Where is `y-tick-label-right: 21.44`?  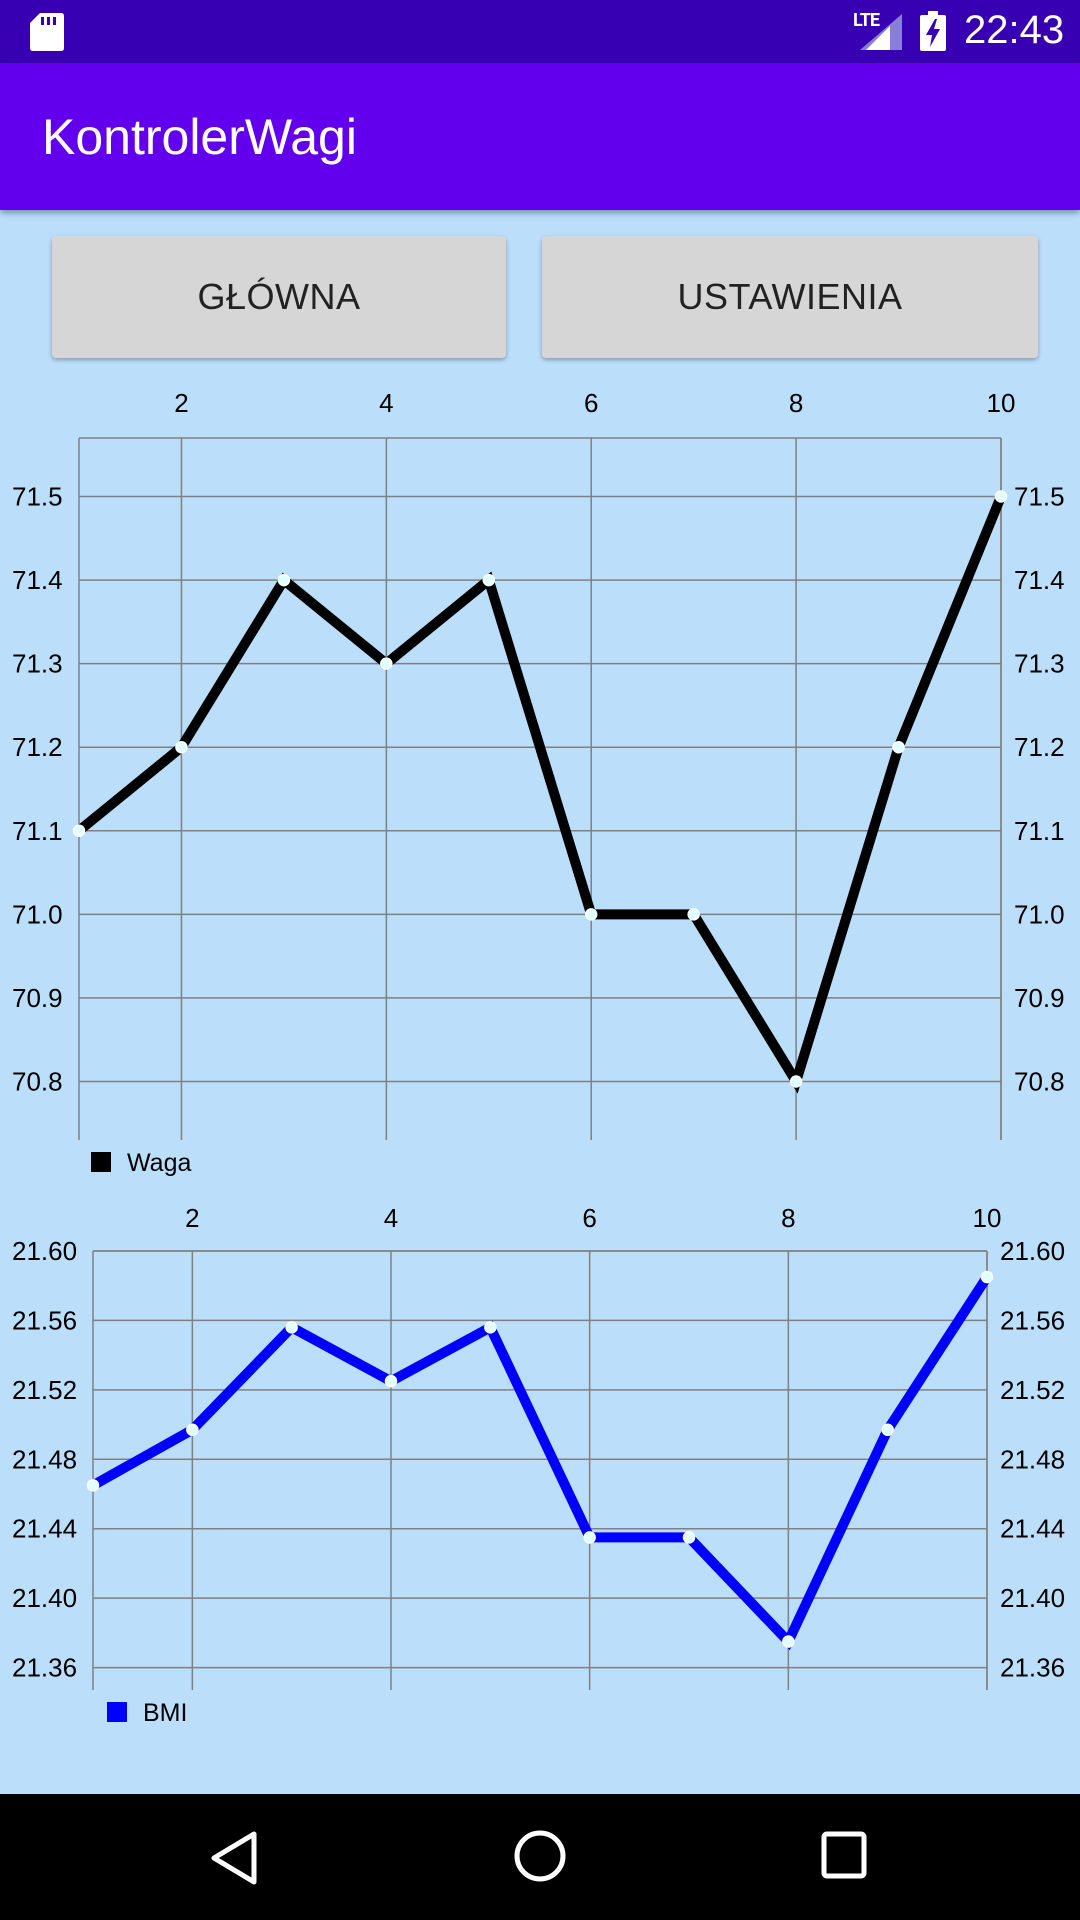
y-tick-label-right: 21.44 is located at coordinates (1032, 1529).